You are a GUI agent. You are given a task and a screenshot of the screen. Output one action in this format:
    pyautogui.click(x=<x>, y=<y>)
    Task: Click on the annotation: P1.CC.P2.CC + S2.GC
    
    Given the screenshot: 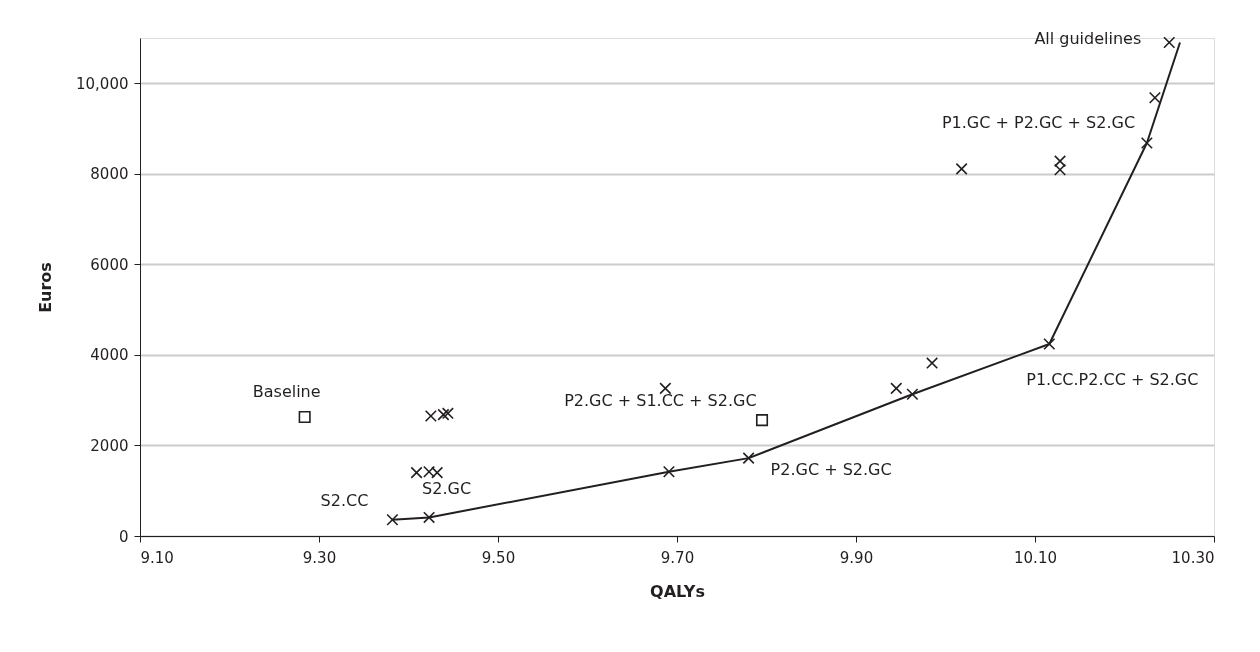 What is the action you would take?
    pyautogui.click(x=1112, y=380)
    